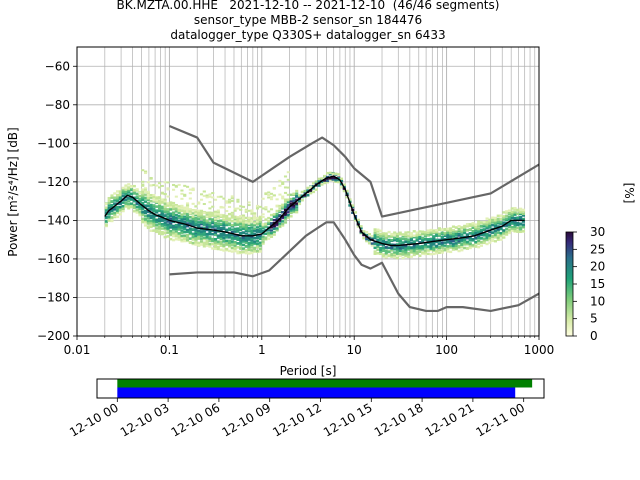  What do you see at coordinates (325, 388) in the screenshot?
I see `coverage-bars` at bounding box center [325, 388].